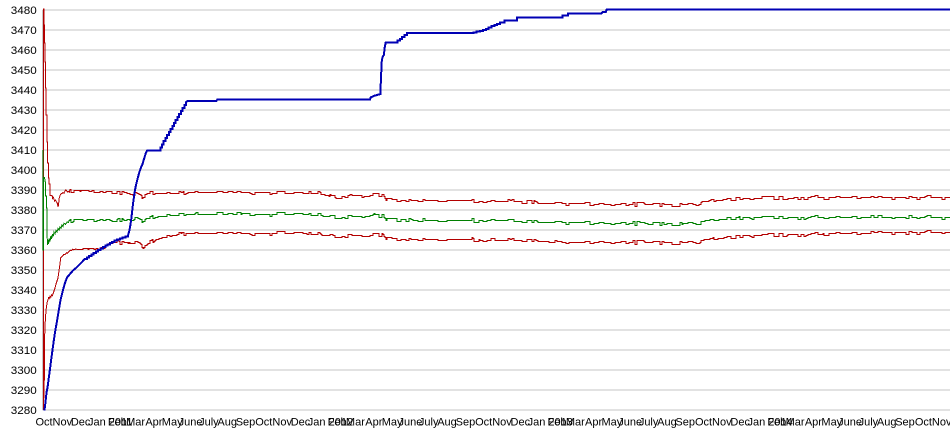  Describe the element at coordinates (24, 371) in the screenshot. I see `svg-text: 3300` at that location.